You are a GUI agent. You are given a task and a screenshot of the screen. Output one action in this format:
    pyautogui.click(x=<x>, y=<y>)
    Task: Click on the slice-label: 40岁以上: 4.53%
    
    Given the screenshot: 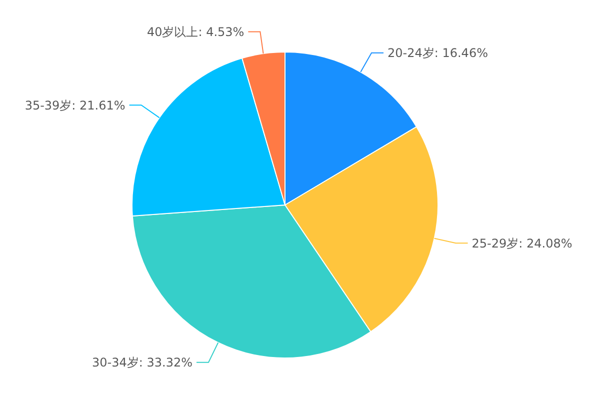 What is the action you would take?
    pyautogui.click(x=195, y=31)
    